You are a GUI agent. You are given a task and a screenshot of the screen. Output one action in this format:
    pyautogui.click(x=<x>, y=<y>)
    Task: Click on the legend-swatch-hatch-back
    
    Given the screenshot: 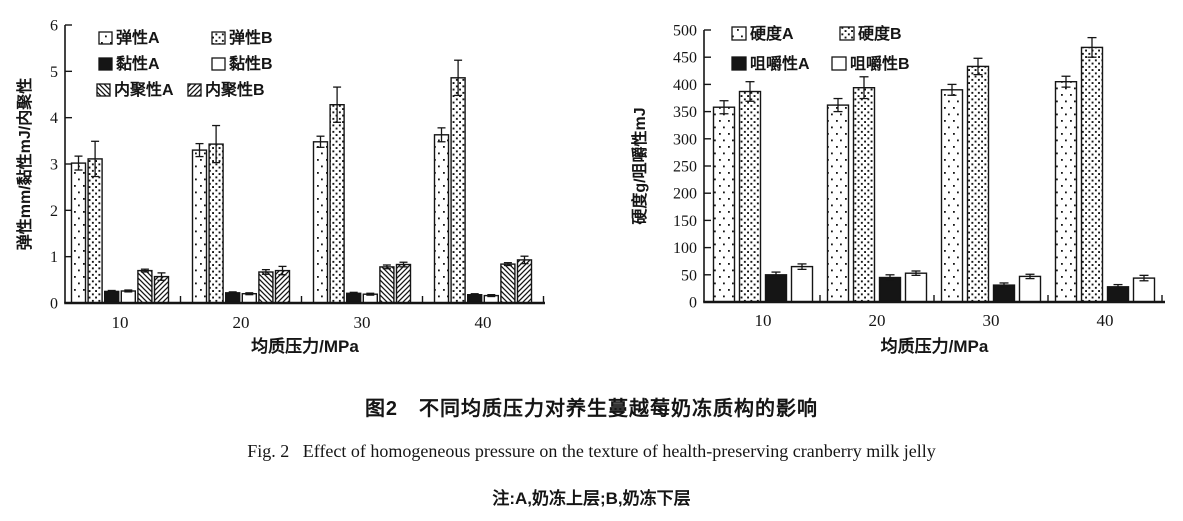 What is the action you would take?
    pyautogui.click(x=103, y=90)
    